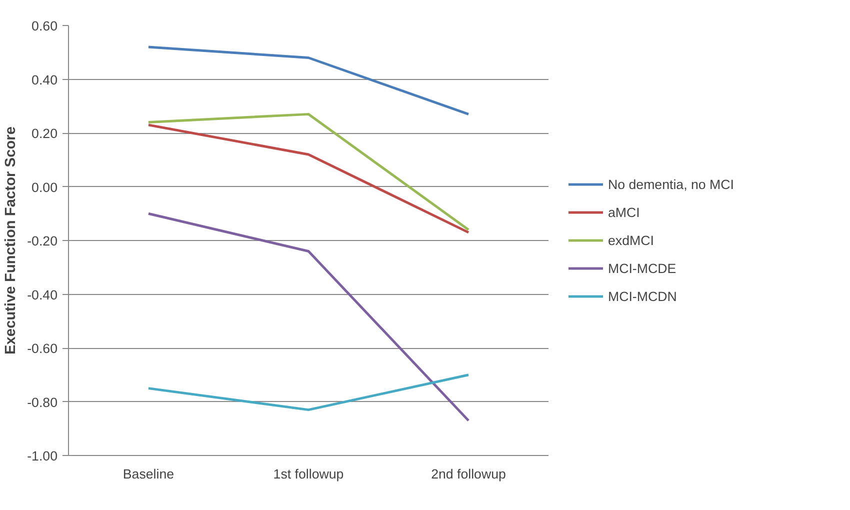 This screenshot has height=510, width=850. I want to click on y-tick-label: -0.40, so click(42, 294).